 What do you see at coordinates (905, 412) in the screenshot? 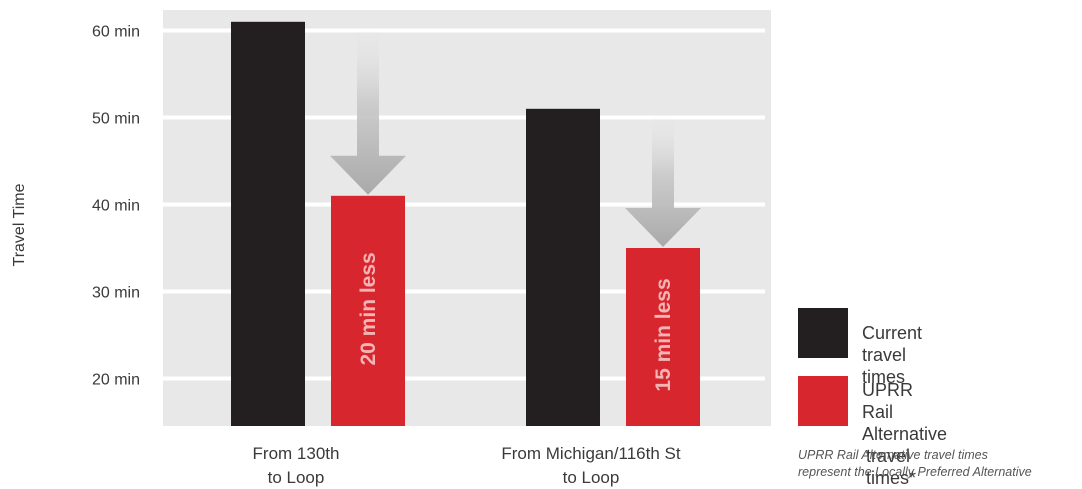
I see `legend-label-alternative-line1: UPRR Rail Alternative` at bounding box center [905, 412].